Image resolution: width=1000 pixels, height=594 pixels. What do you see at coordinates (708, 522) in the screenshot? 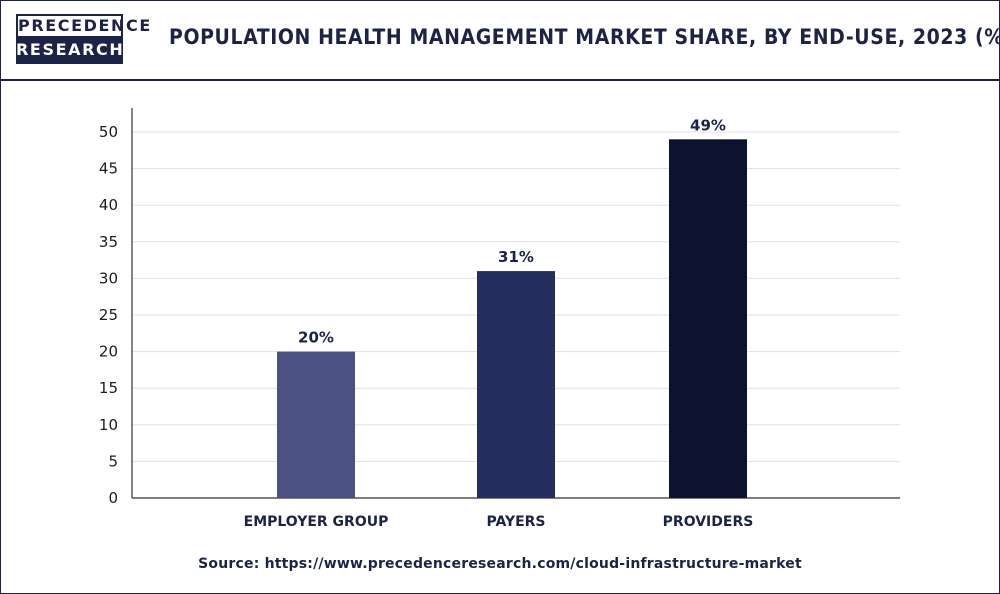
I see `x-category-label: PROVIDERS` at bounding box center [708, 522].